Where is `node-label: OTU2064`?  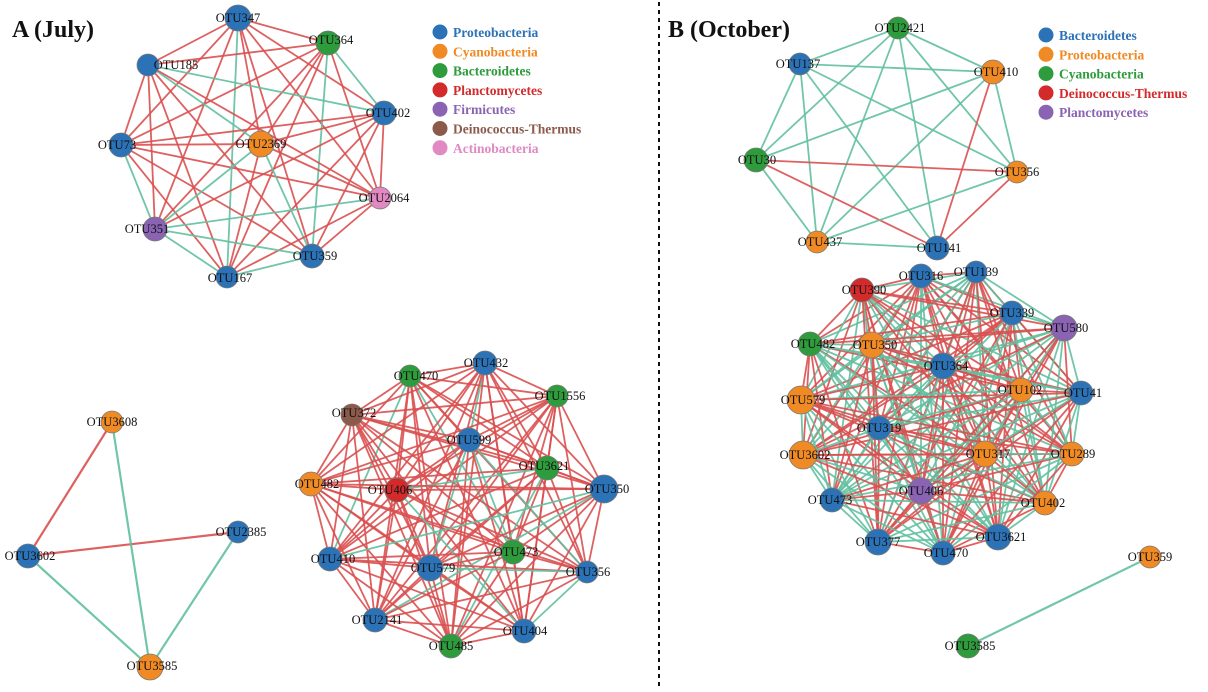 node-label: OTU2064 is located at coordinates (384, 198).